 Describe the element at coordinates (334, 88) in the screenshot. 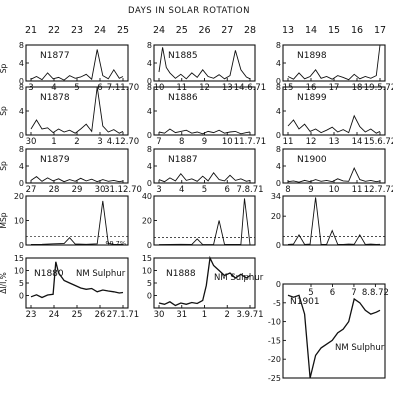

I see `x-tick-label: 17` at that location.